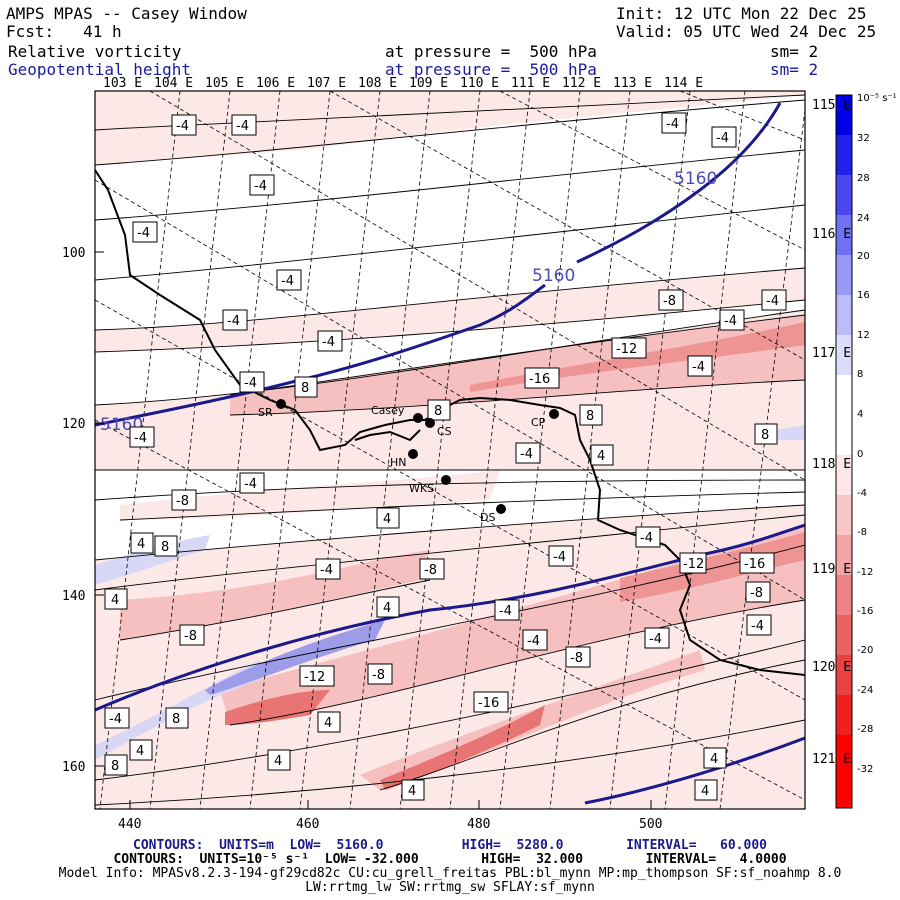 The height and width of the screenshot is (900, 900). What do you see at coordinates (633, 83) in the screenshot?
I see `lon-label-top: 113 E` at bounding box center [633, 83].